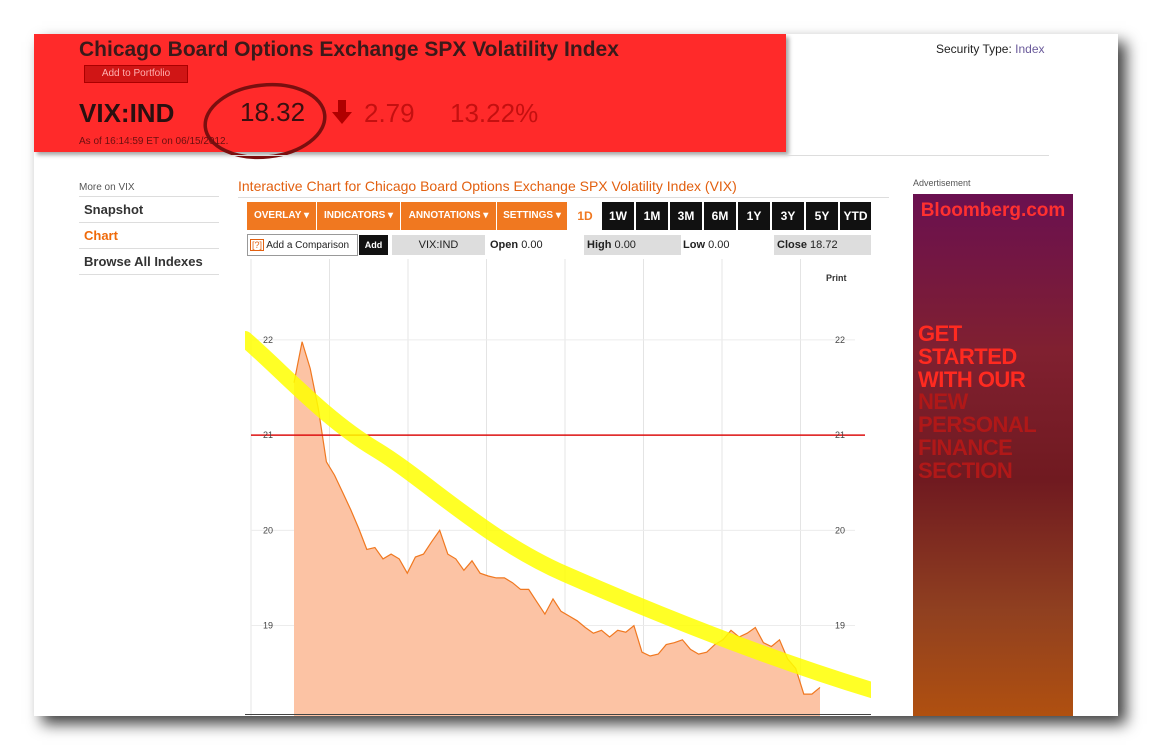 Image resolution: width=1154 pixels, height=753 pixels. Describe the element at coordinates (558, 714) in the screenshot. I see `chart-baseline` at that location.